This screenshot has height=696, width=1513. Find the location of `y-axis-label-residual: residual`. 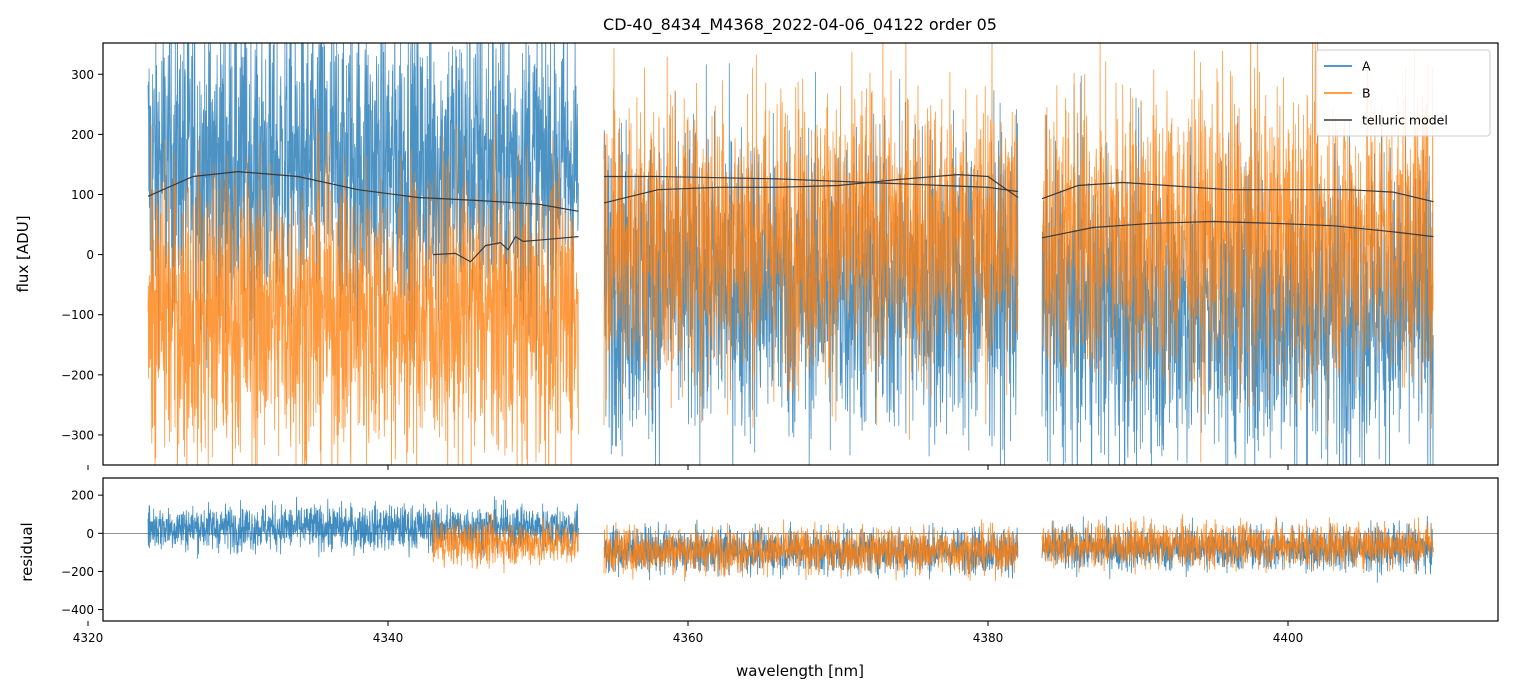

y-axis-label-residual: residual is located at coordinates (27, 551).